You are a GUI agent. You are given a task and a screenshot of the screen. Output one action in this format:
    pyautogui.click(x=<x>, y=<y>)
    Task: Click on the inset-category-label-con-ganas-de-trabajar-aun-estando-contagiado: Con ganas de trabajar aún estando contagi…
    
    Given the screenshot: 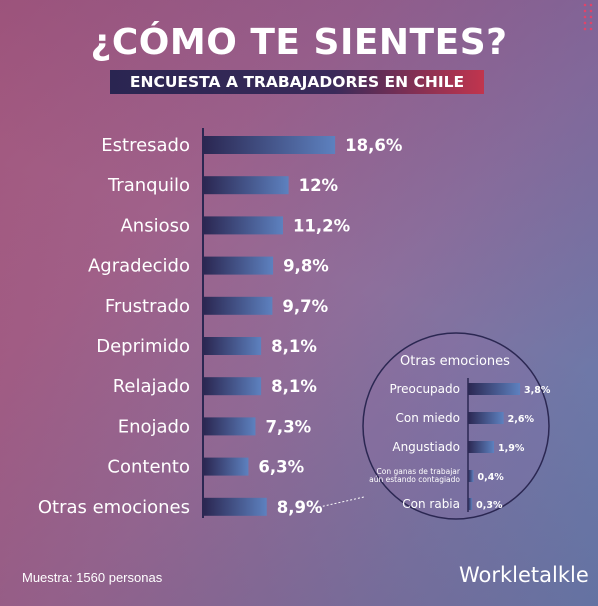 What is the action you would take?
    pyautogui.click(x=415, y=475)
    